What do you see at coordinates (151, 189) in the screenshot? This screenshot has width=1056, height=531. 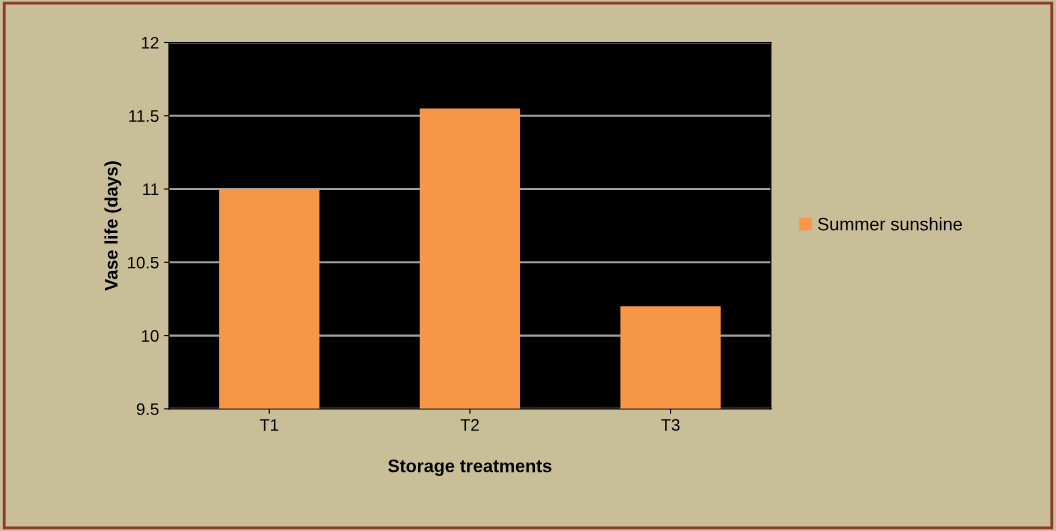 I see `y-tick-label: 11` at bounding box center [151, 189].